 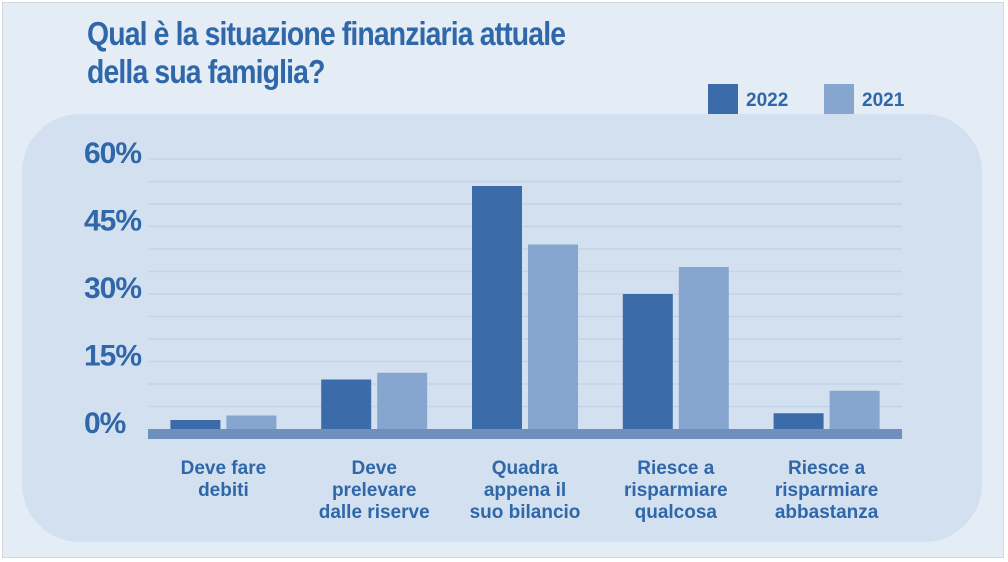 I want to click on y-tick-label: 30%, so click(x=112, y=288).